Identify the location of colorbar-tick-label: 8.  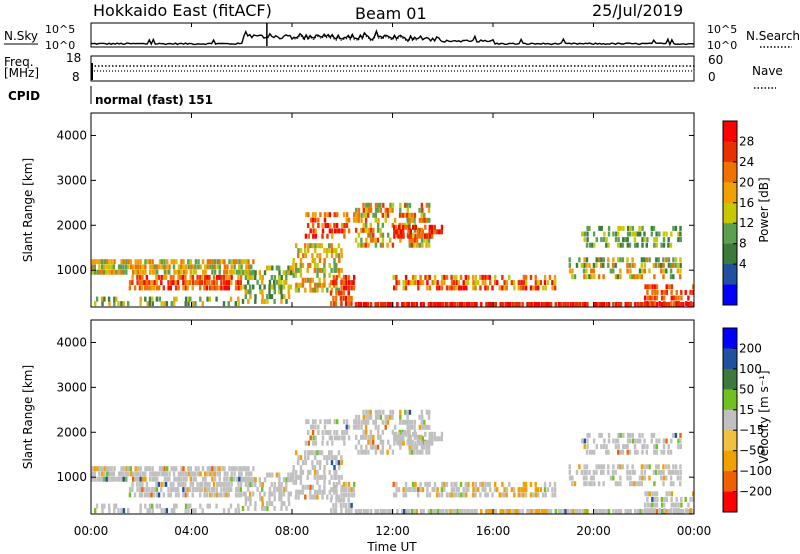
(743, 244).